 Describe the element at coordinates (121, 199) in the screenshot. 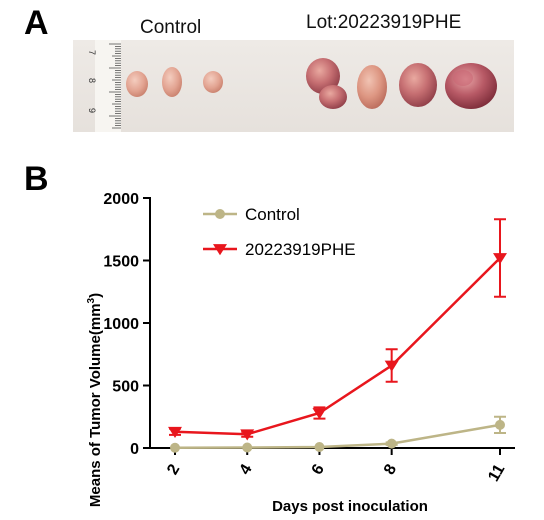

I see `y-tick-label: 2000` at that location.